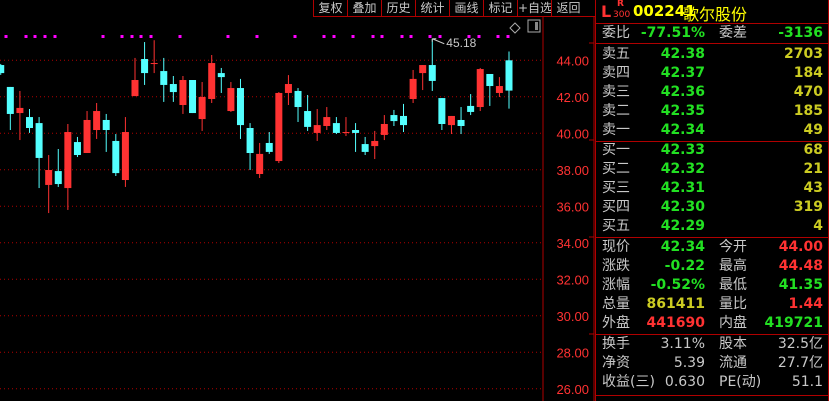 The width and height of the screenshot is (829, 401). What do you see at coordinates (712, 226) in the screenshot?
I see `bid-row: 买五 42.29 4` at bounding box center [712, 226].